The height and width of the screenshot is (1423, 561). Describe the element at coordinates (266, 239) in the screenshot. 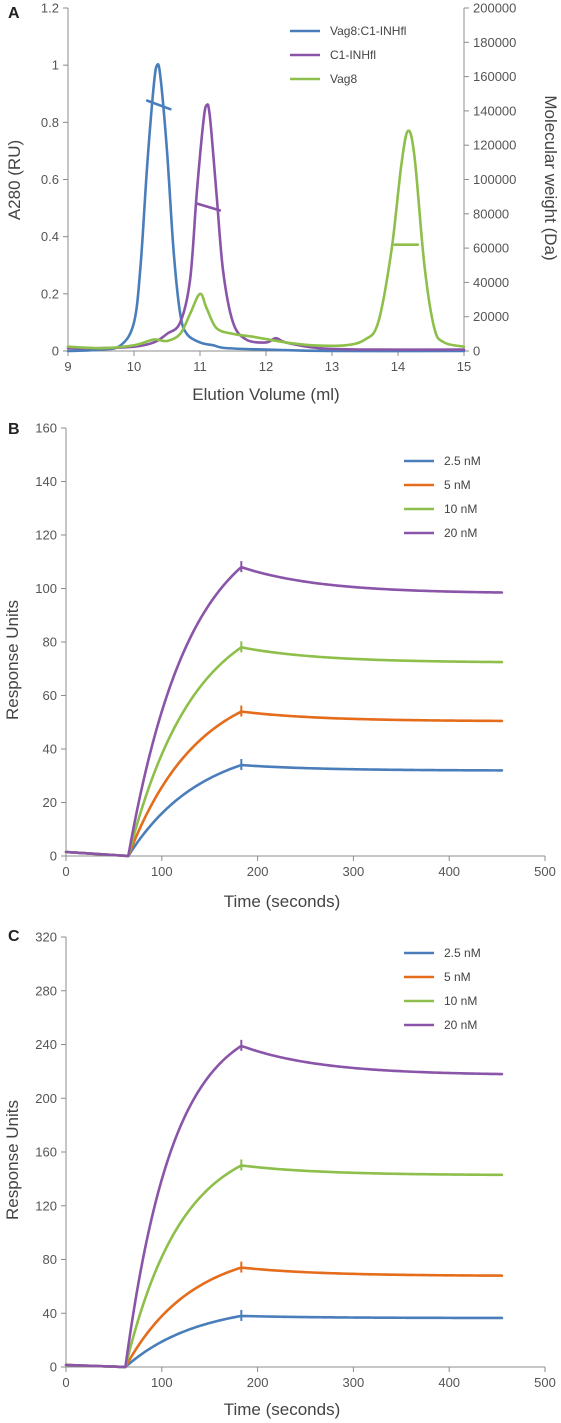

I see `series-line-vag8` at that location.